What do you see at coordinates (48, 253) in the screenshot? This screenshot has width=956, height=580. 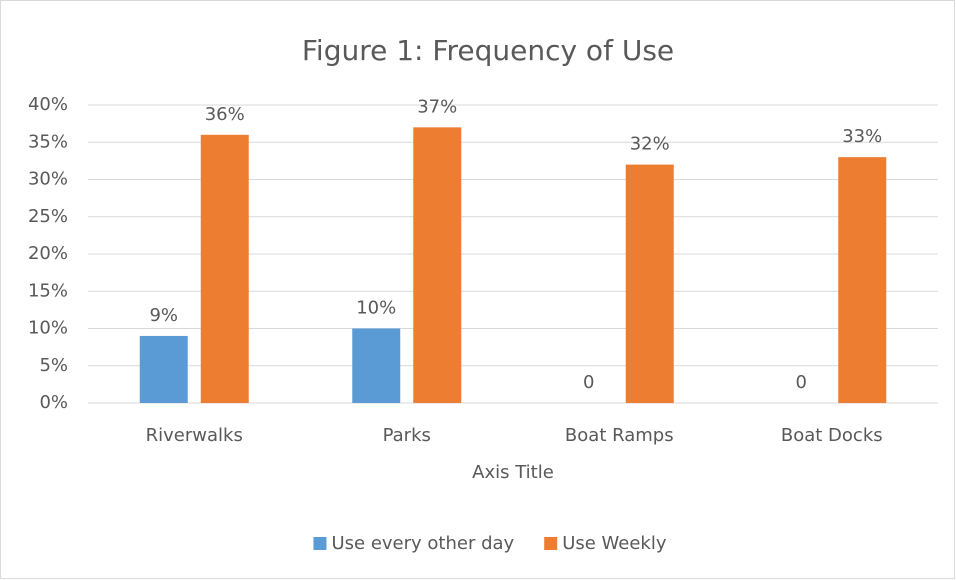 I see `y-tick-label: 20%` at bounding box center [48, 253].